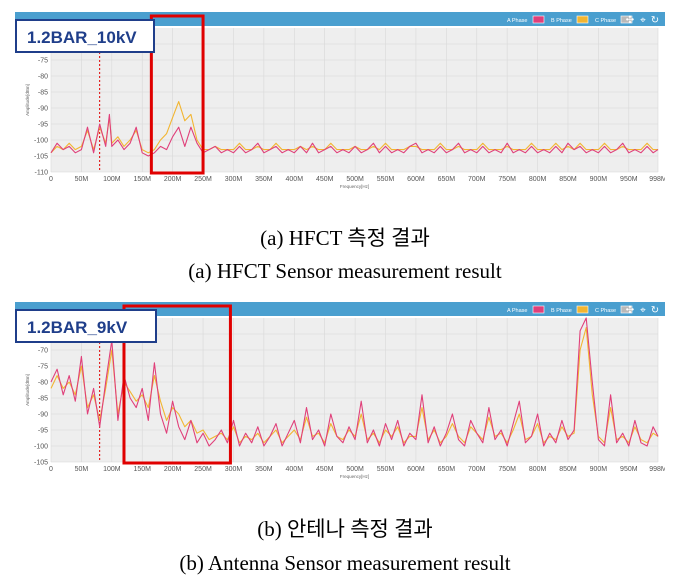 The height and width of the screenshot is (587, 690). What do you see at coordinates (345, 271) in the screenshot?
I see `caption-a-english: (a) HFCT Sensor measurement result` at bounding box center [345, 271].